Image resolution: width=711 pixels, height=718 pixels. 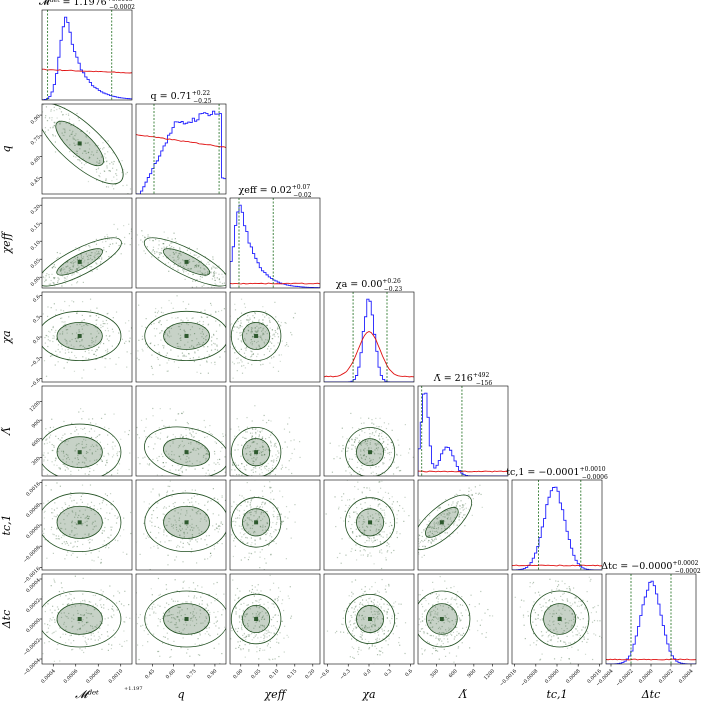 What do you see at coordinates (36, 161) in the screenshot?
I see `y-tick-label: 0.60` at bounding box center [36, 161].